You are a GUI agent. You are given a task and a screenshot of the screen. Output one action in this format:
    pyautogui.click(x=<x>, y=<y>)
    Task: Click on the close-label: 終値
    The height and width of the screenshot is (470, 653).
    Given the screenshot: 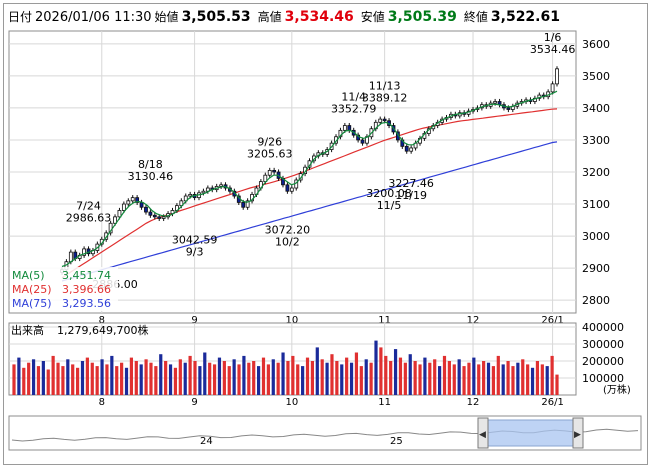 What is the action you would take?
    pyautogui.click(x=475, y=17)
    